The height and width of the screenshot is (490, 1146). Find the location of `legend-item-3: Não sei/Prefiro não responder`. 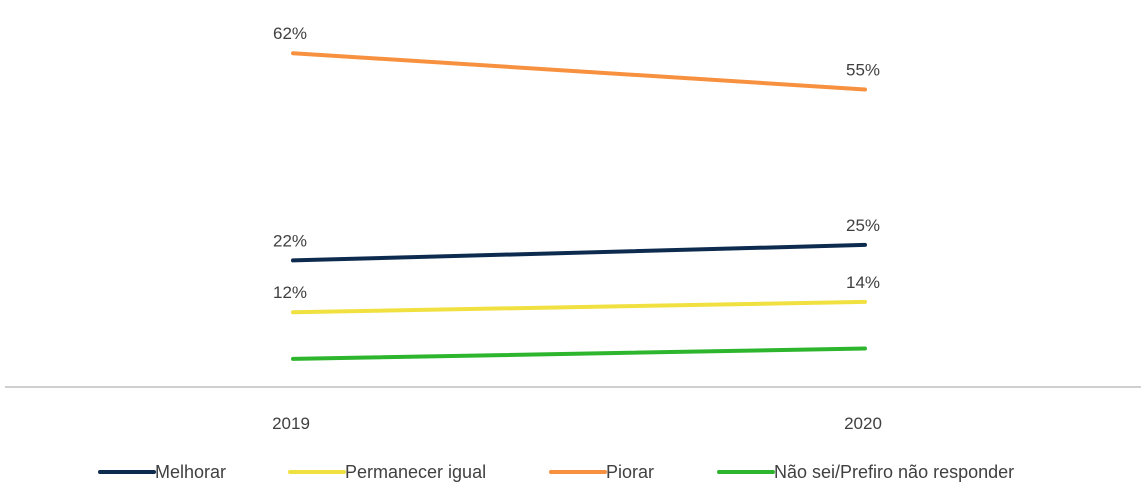

legend-item-3: Não sei/Prefiro não responder is located at coordinates (865, 472).